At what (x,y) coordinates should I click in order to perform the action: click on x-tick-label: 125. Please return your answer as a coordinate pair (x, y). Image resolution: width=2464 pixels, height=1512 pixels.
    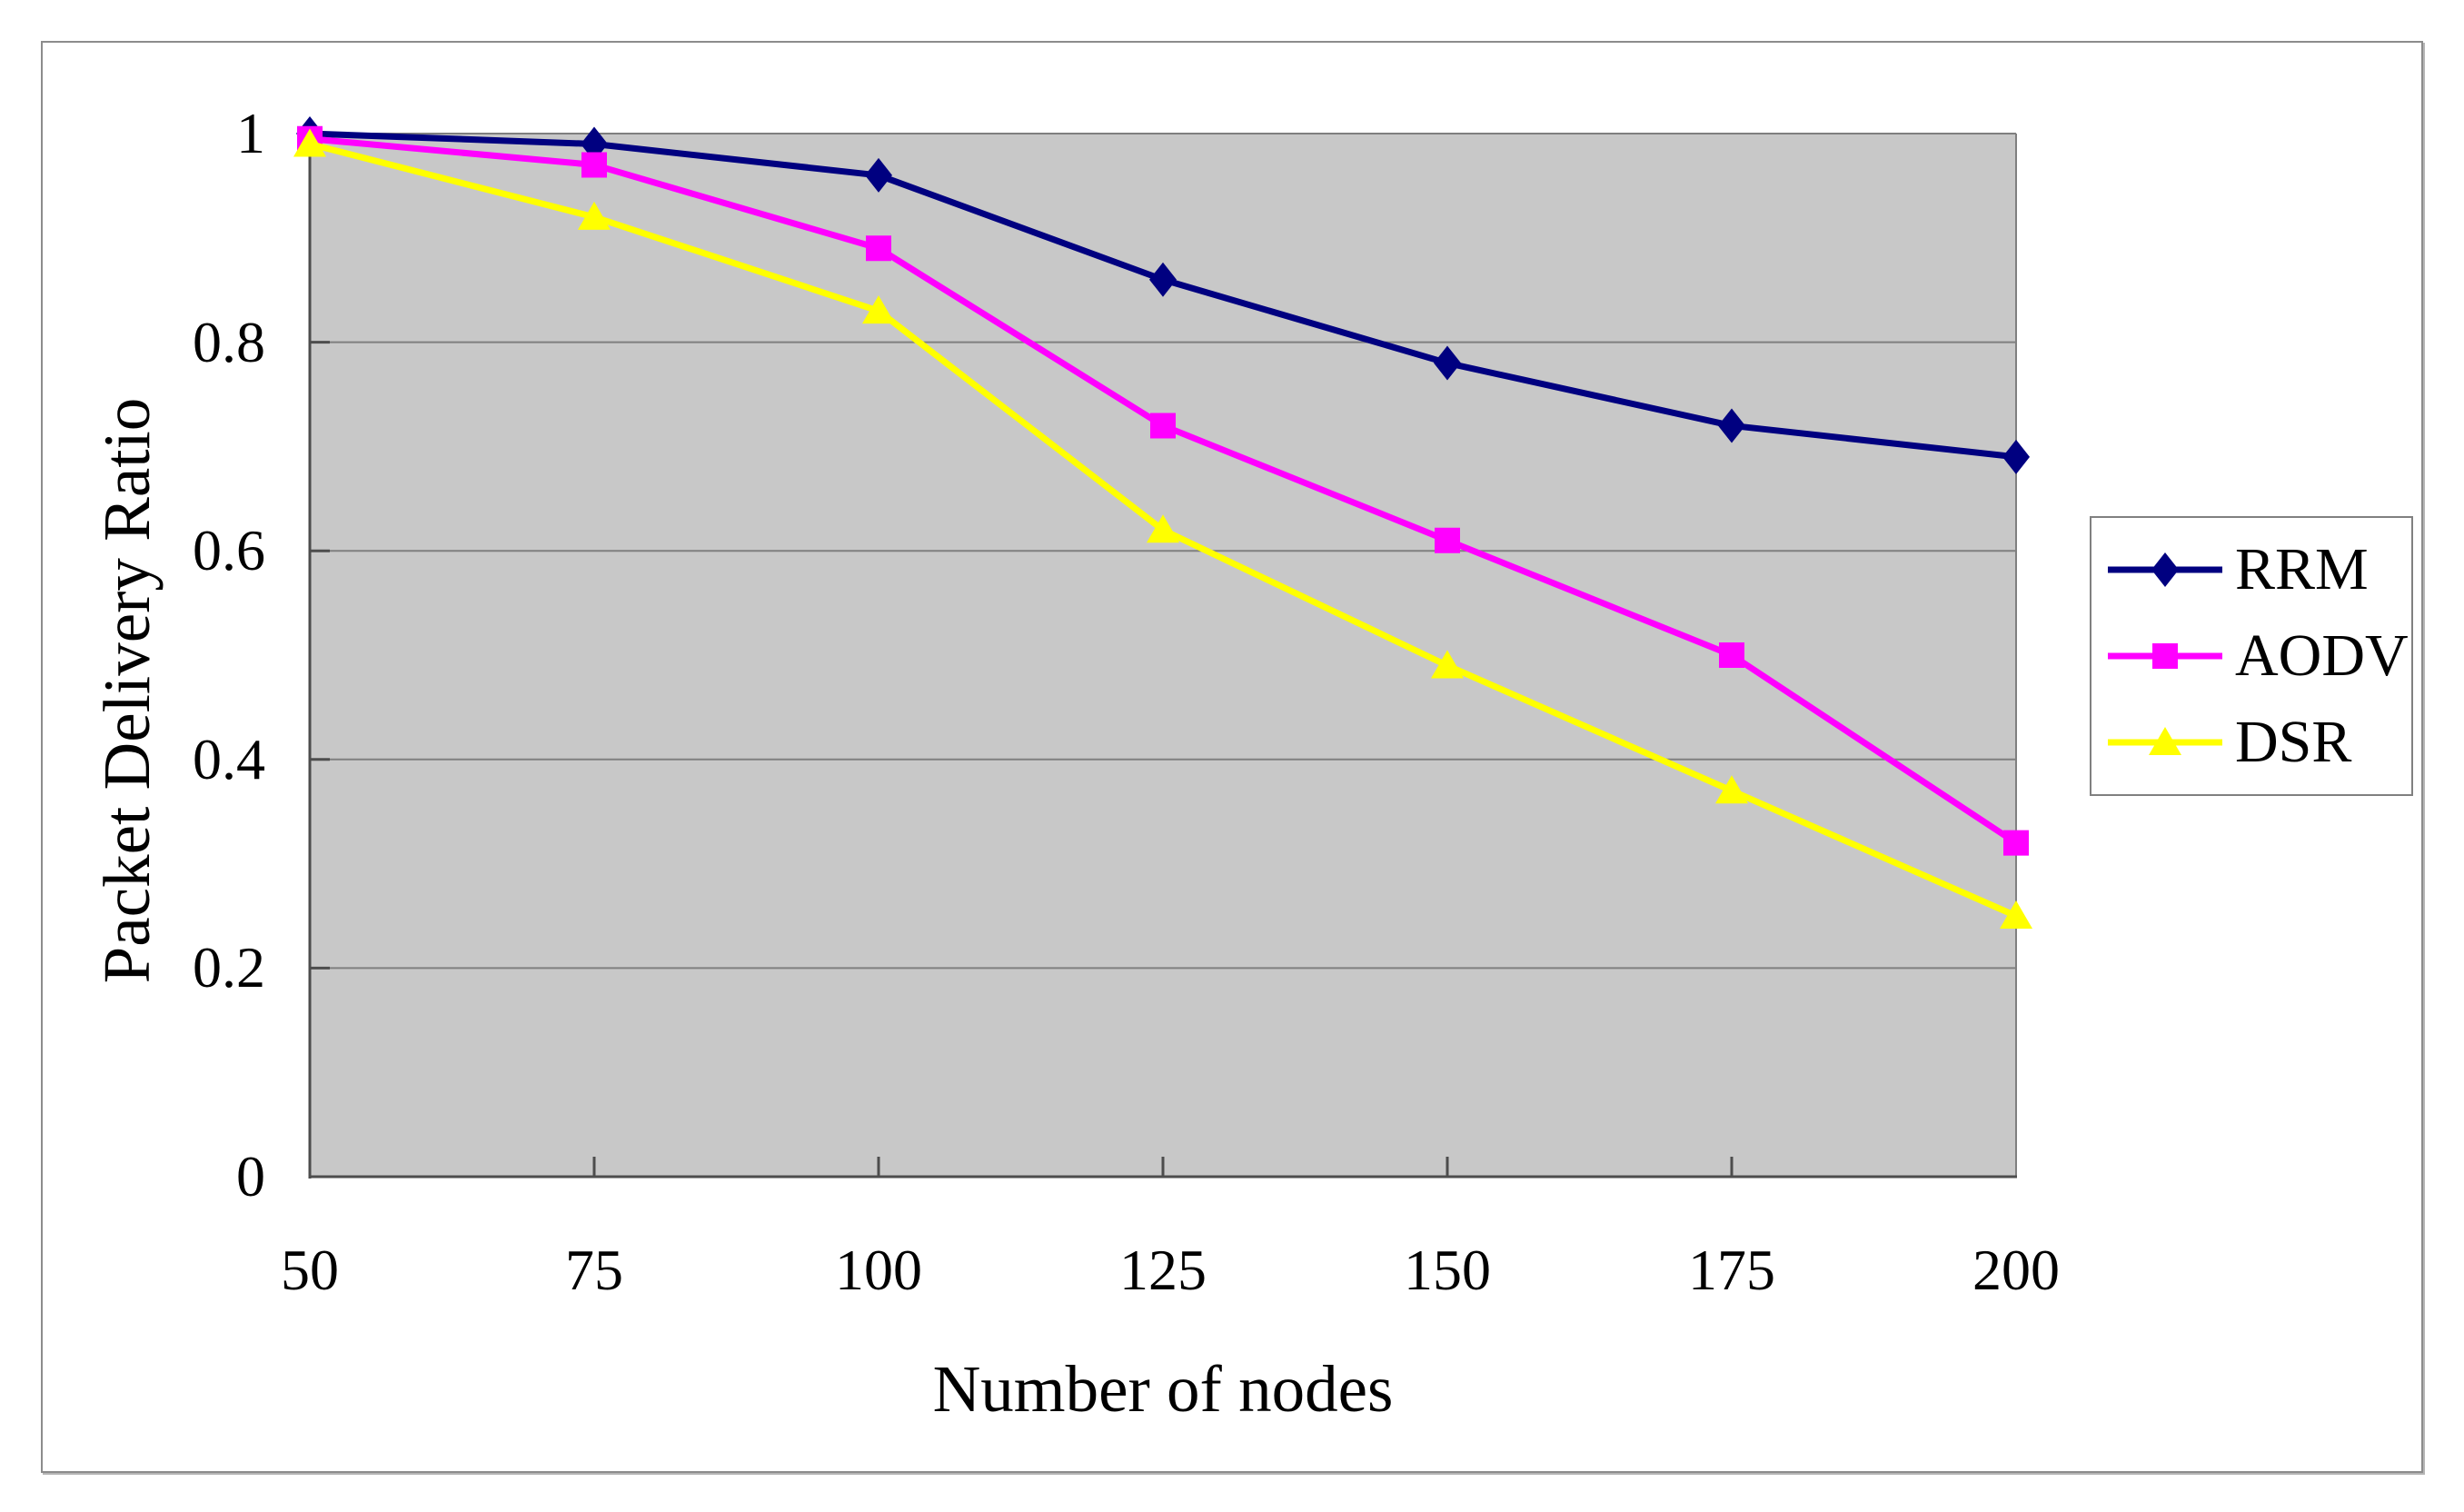
    Looking at the image, I should click on (1163, 1270).